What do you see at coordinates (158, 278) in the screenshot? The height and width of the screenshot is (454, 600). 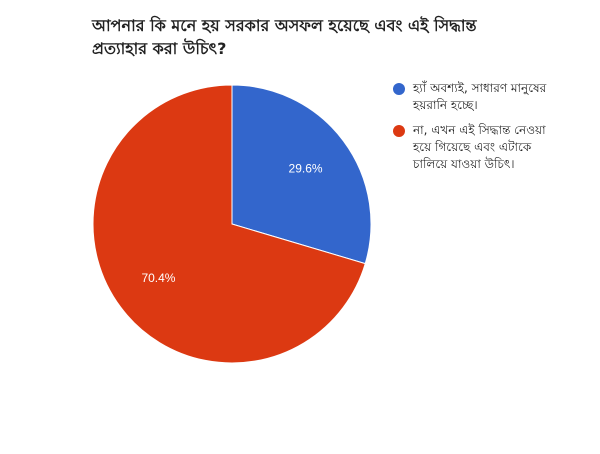 I see `pie-slice-label-1: 70.4%` at bounding box center [158, 278].